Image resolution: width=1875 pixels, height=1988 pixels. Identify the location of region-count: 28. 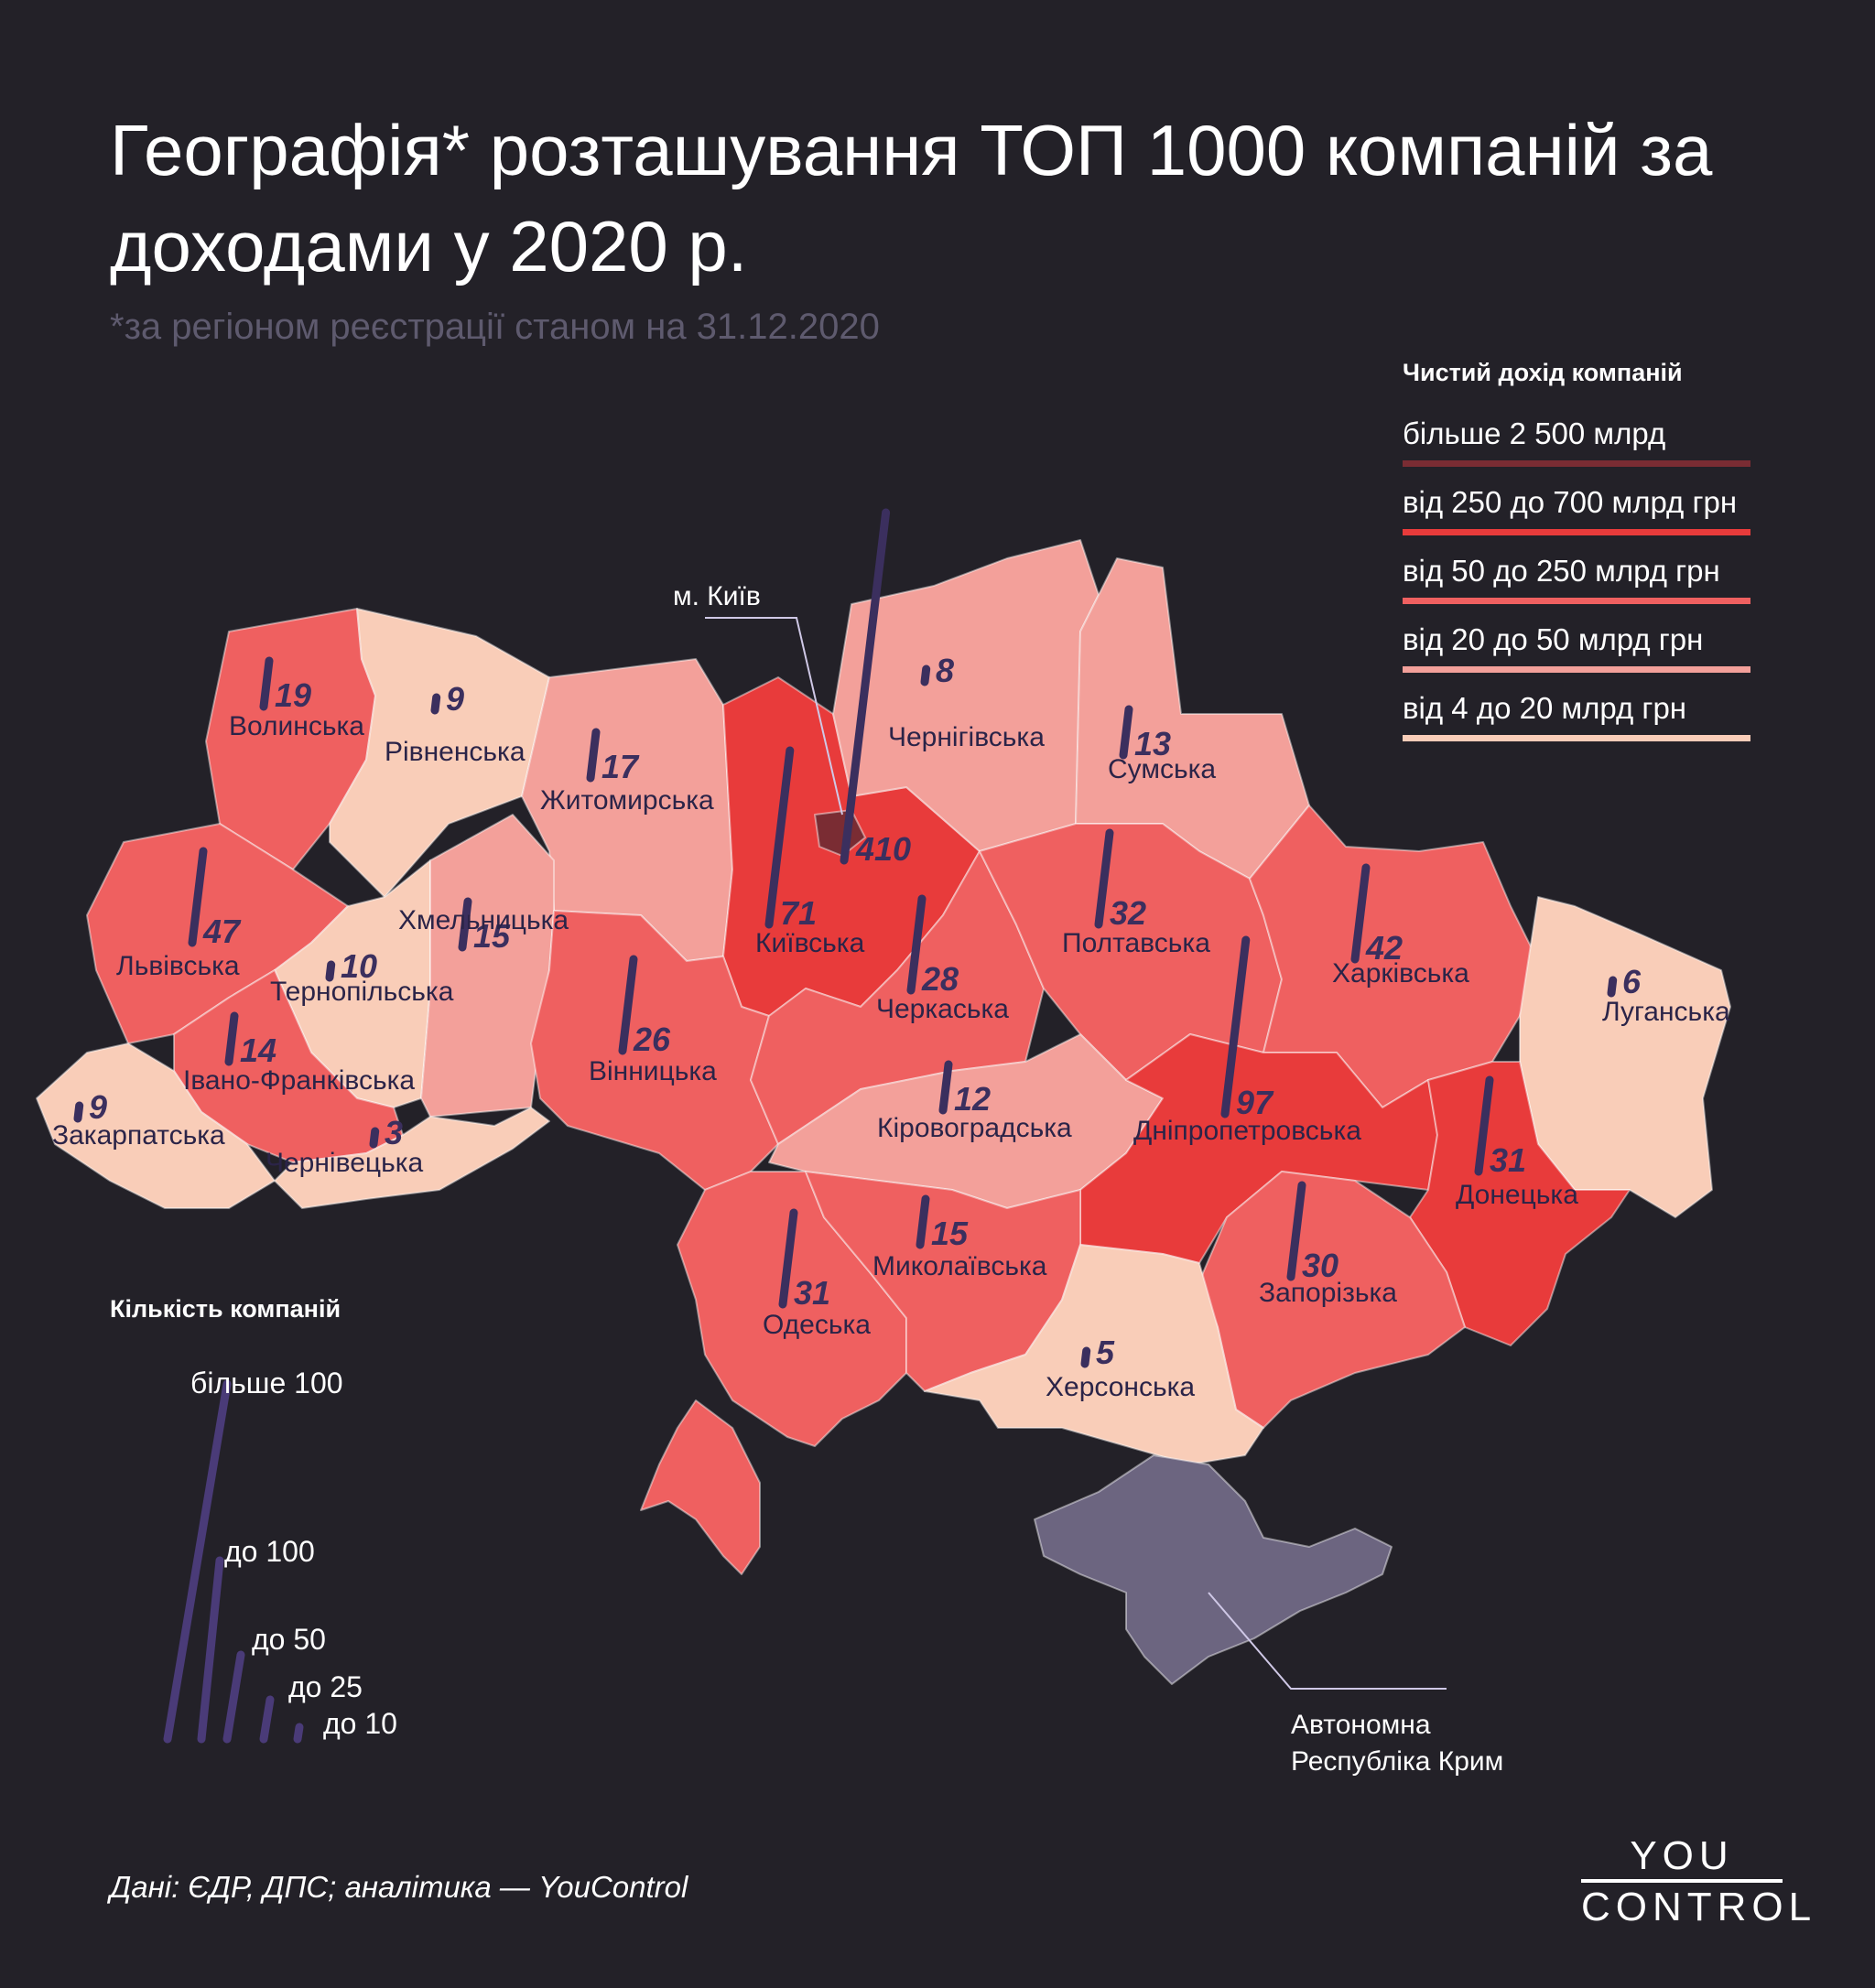
(940, 979).